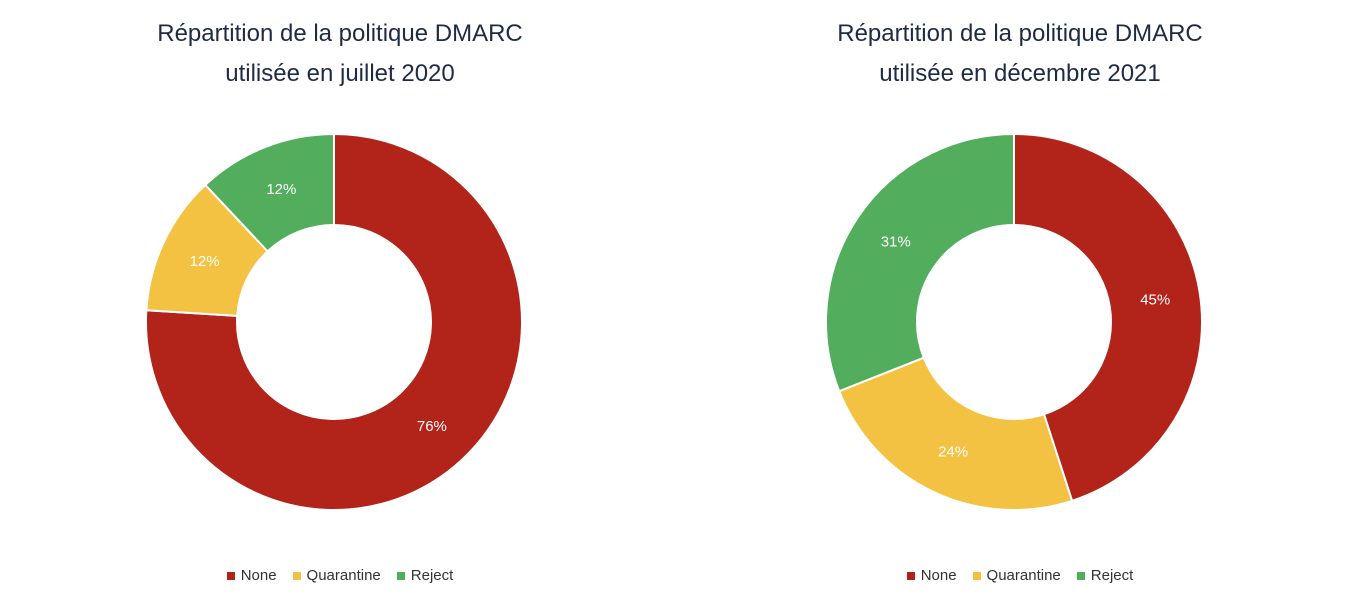 The image size is (1360, 604). I want to click on slice-none, so click(1108, 317).